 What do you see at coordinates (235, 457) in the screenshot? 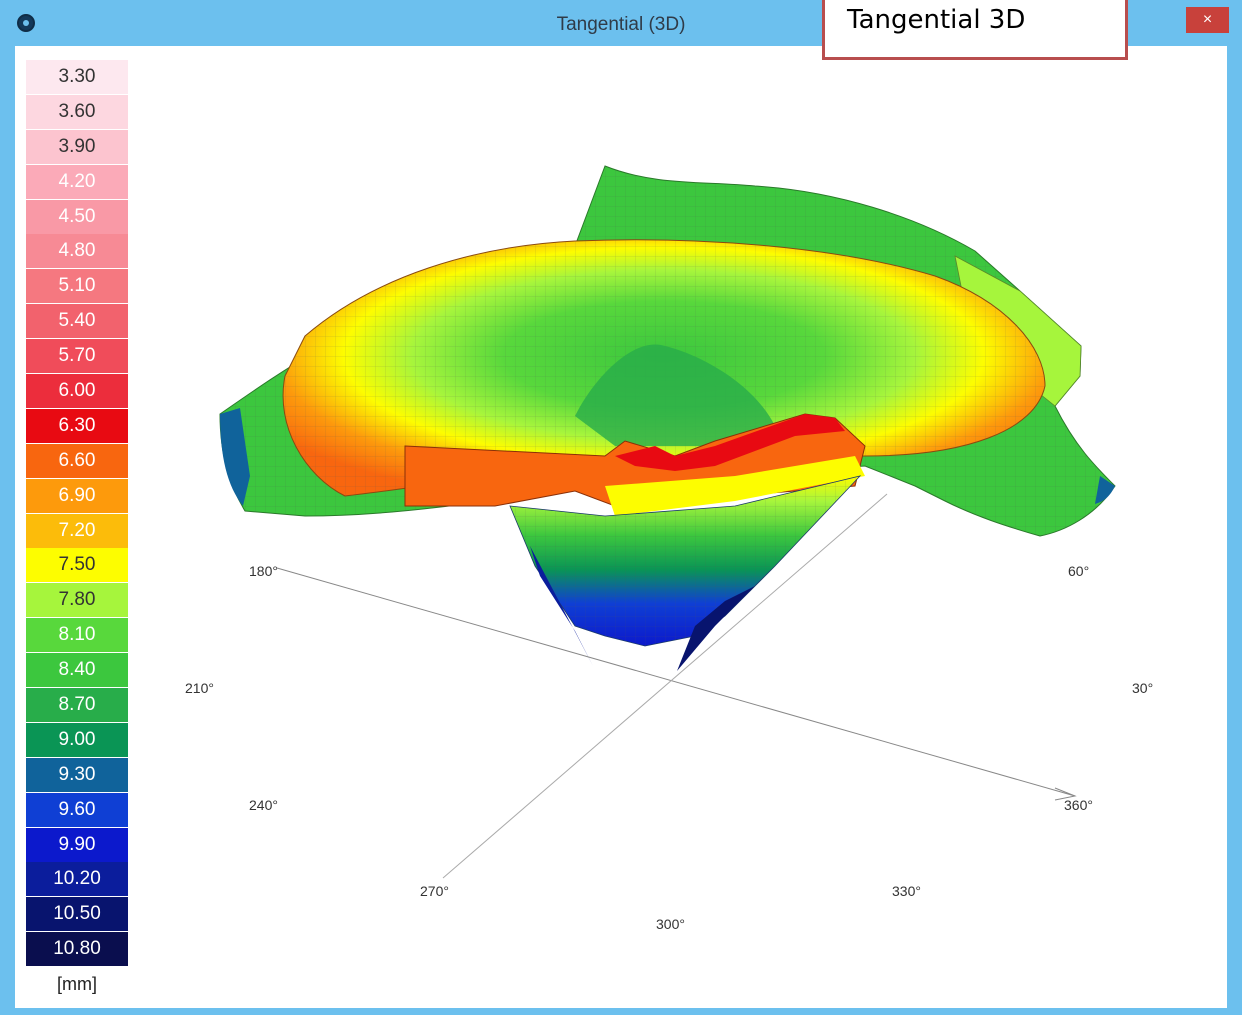
I see `surface-rim-left-edge` at bounding box center [235, 457].